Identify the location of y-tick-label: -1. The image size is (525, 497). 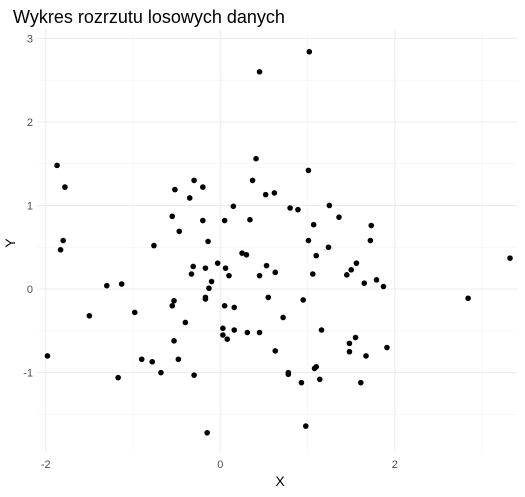
(28, 374).